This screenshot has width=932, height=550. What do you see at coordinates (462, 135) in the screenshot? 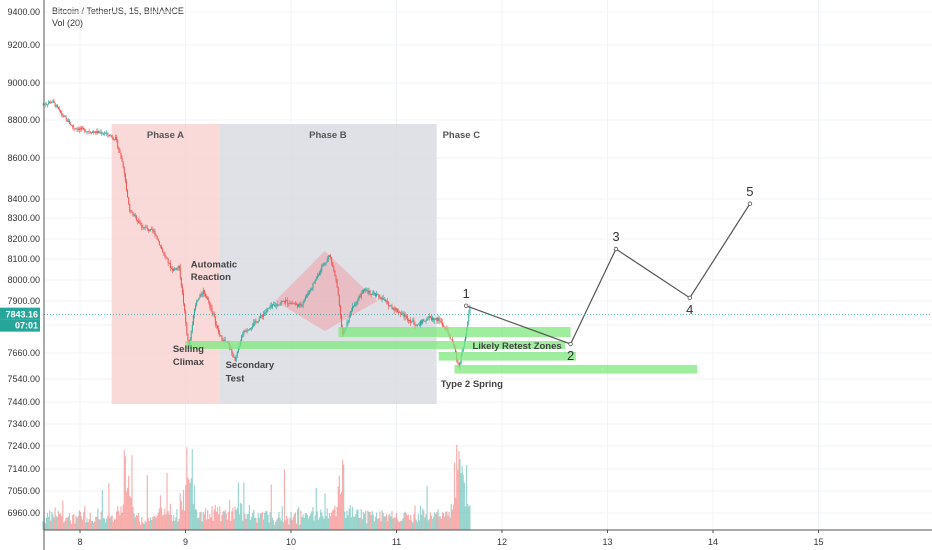
I see `phase-label: Phase C` at bounding box center [462, 135].